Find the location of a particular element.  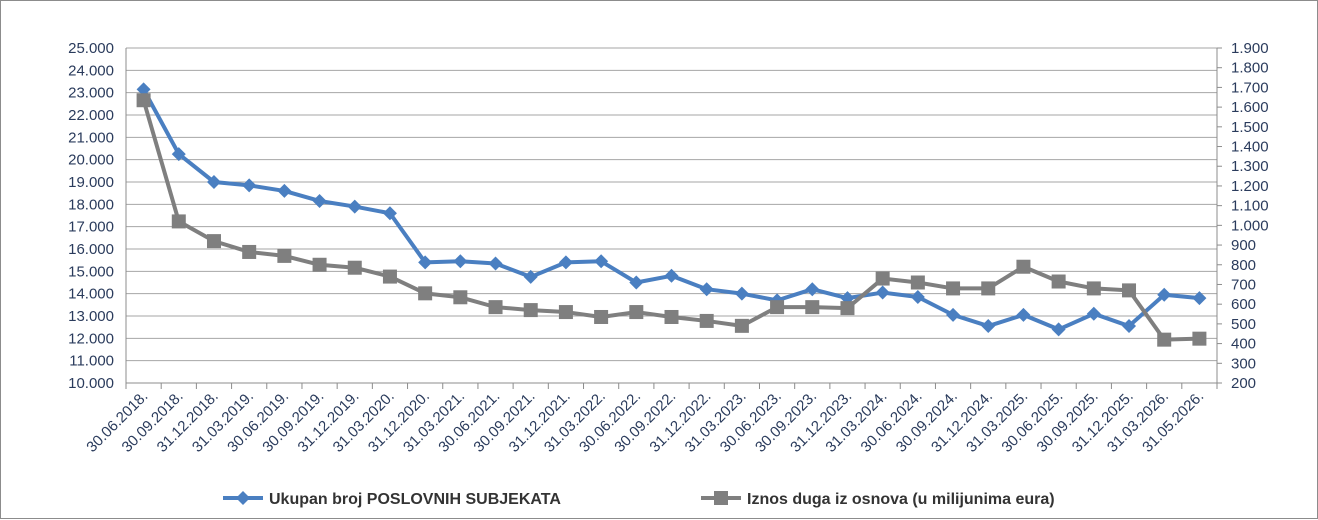

legend-item-2: Iznos duga iz osnova (u milijunima eura) is located at coordinates (878, 499).